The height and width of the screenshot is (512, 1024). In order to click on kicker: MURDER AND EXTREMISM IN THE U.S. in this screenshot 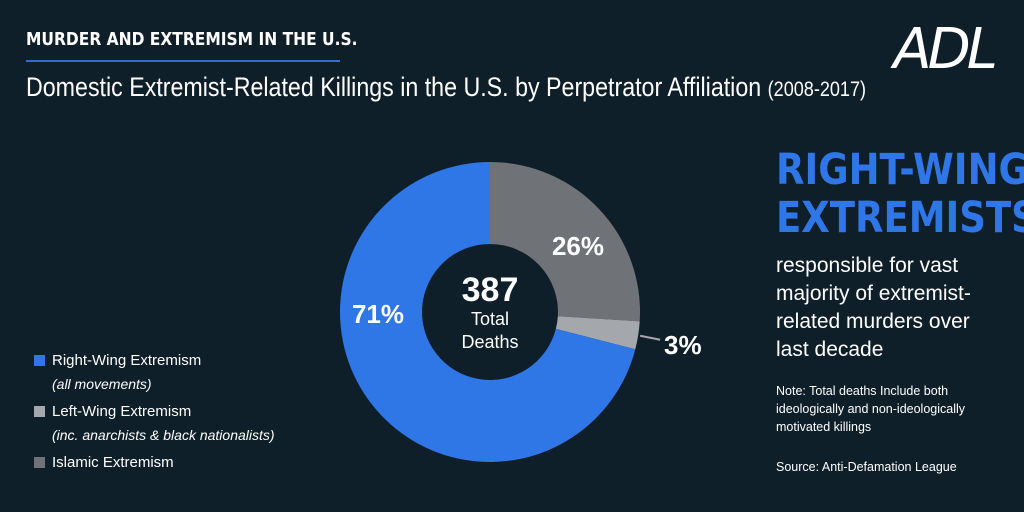, I will do `click(192, 39)`.